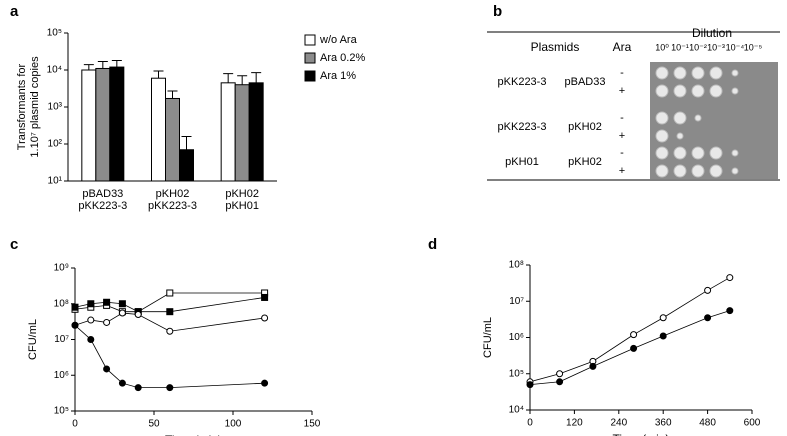 Image resolution: width=787 pixels, height=436 pixels. Describe the element at coordinates (233, 424) in the screenshot. I see `x-tick-label: 100` at that location.